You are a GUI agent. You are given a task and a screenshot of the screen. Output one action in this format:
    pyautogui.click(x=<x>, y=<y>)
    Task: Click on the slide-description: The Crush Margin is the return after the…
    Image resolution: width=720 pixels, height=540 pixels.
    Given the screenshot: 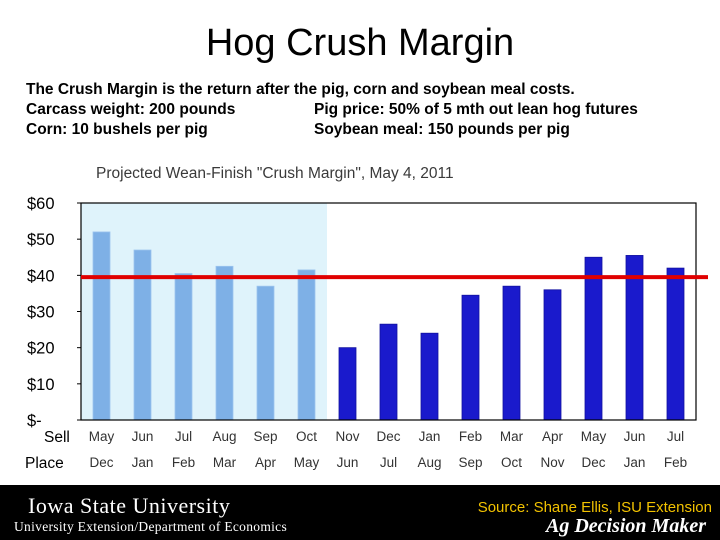 What is the action you would take?
    pyautogui.click(x=371, y=110)
    